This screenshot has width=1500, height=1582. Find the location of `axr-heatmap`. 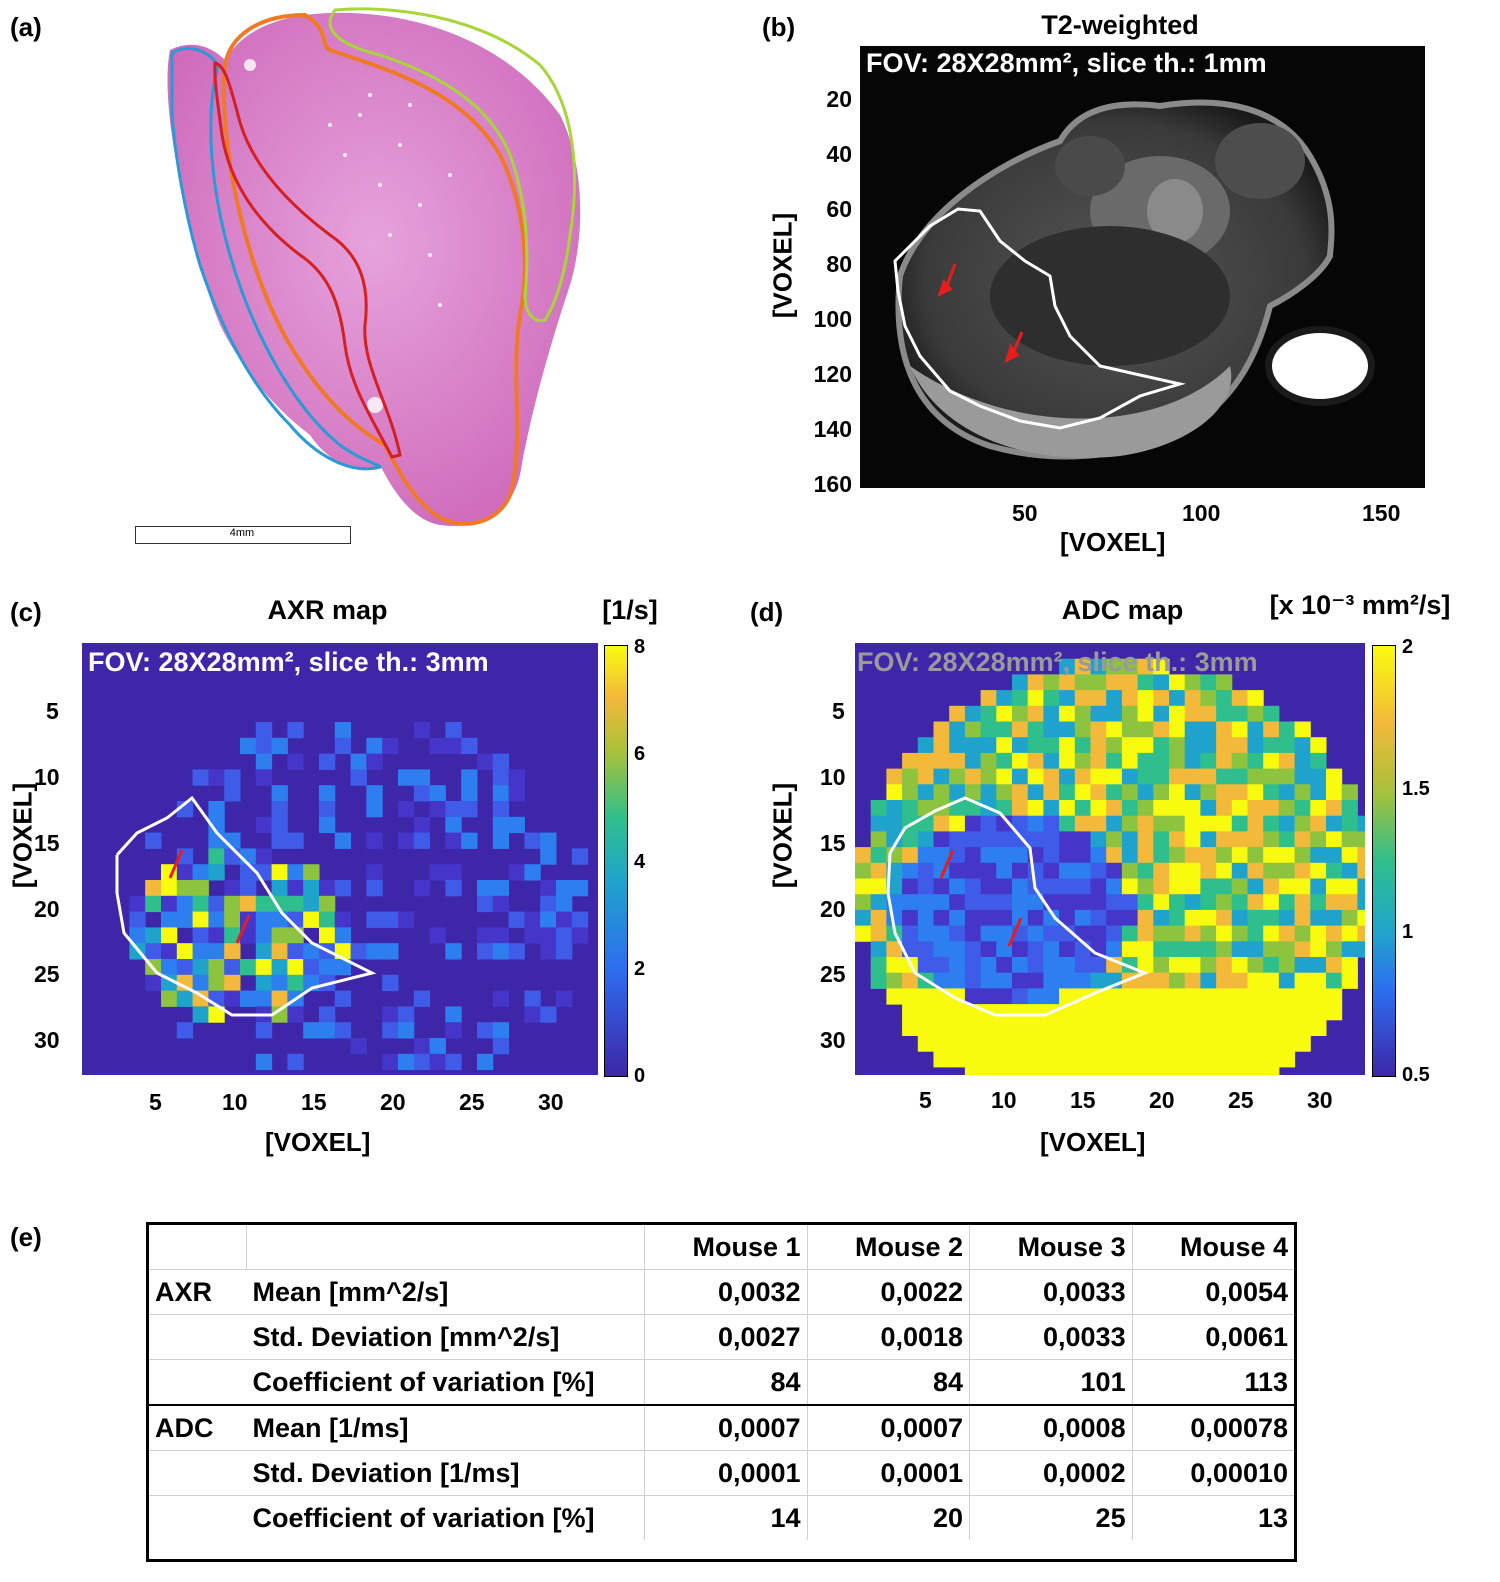

axr-heatmap is located at coordinates (352, 896).